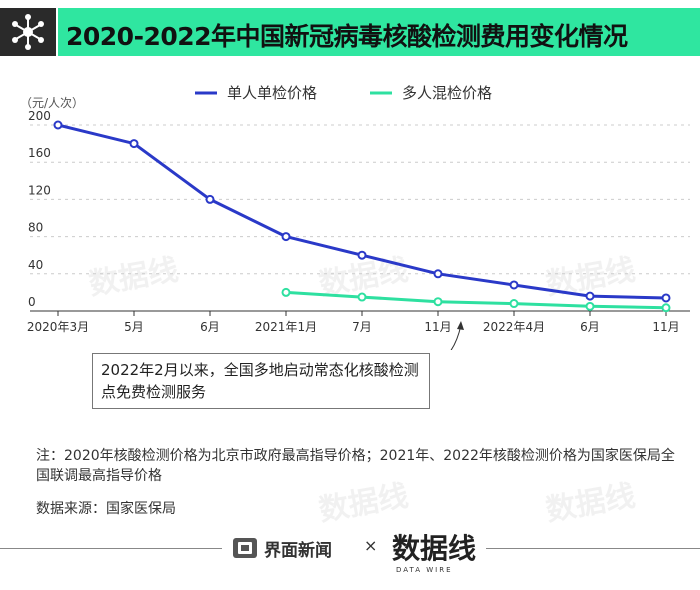 The height and width of the screenshot is (590, 700). I want to click on x-tick-label: 2022年4月, so click(514, 327).